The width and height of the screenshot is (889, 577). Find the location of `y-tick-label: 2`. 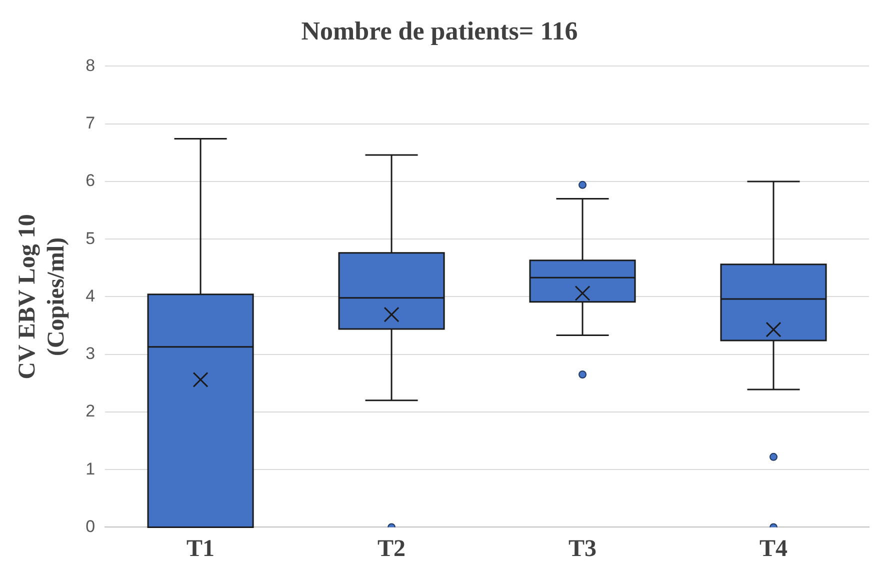

y-tick-label: 2 is located at coordinates (91, 411).